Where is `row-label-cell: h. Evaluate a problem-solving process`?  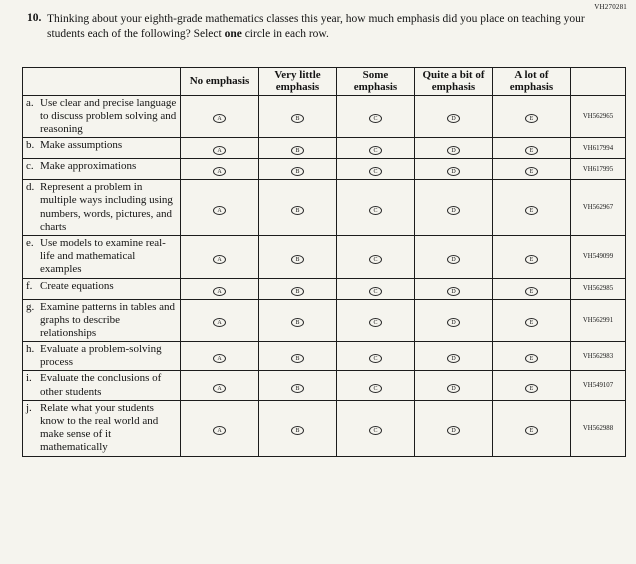 row-label-cell: h. Evaluate a problem-solving process is located at coordinates (101, 356).